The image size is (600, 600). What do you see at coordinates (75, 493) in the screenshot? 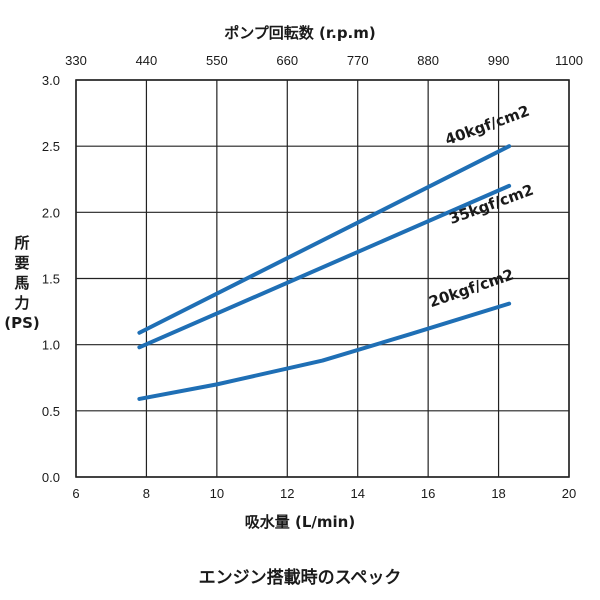
I see `x-tick-label: 6` at bounding box center [75, 493].